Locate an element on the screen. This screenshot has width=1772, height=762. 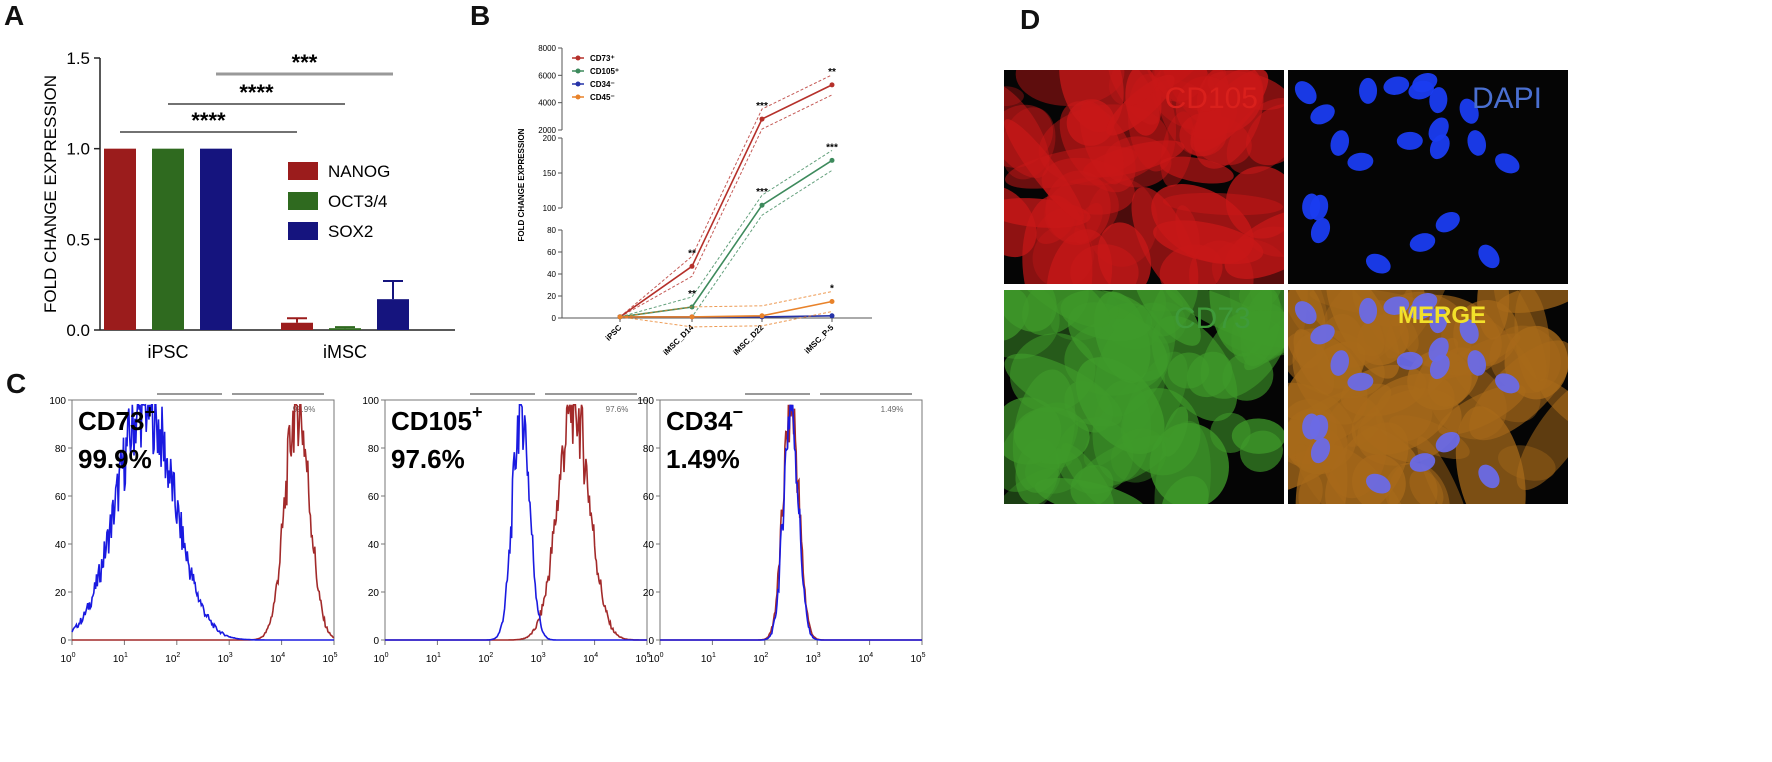
significance-label: **** is located at coordinates (256, 92).